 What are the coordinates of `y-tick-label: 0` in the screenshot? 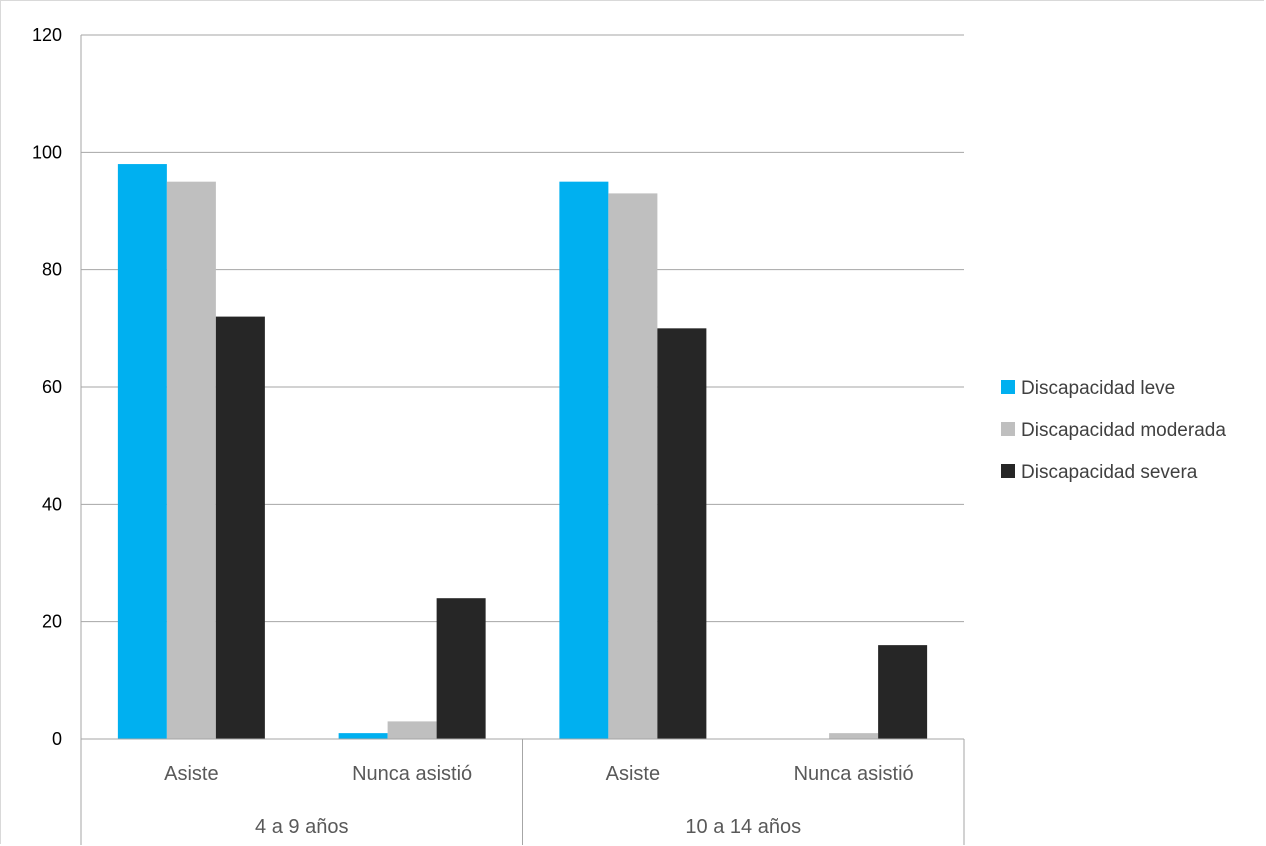 It's located at (57, 739).